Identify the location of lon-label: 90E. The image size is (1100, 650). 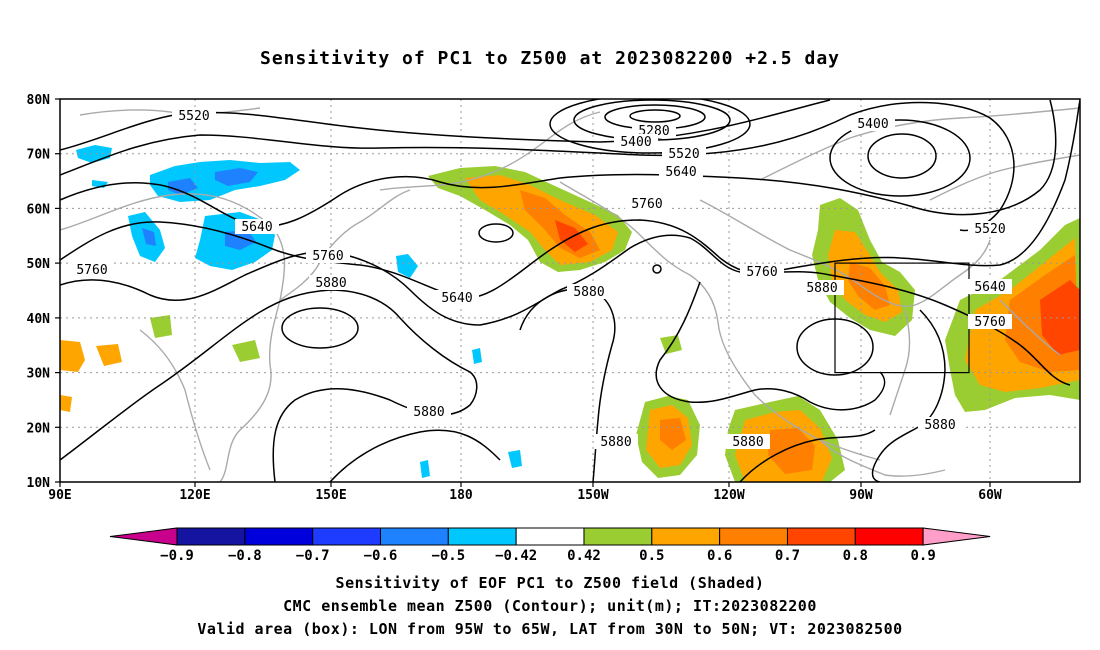
(59, 495).